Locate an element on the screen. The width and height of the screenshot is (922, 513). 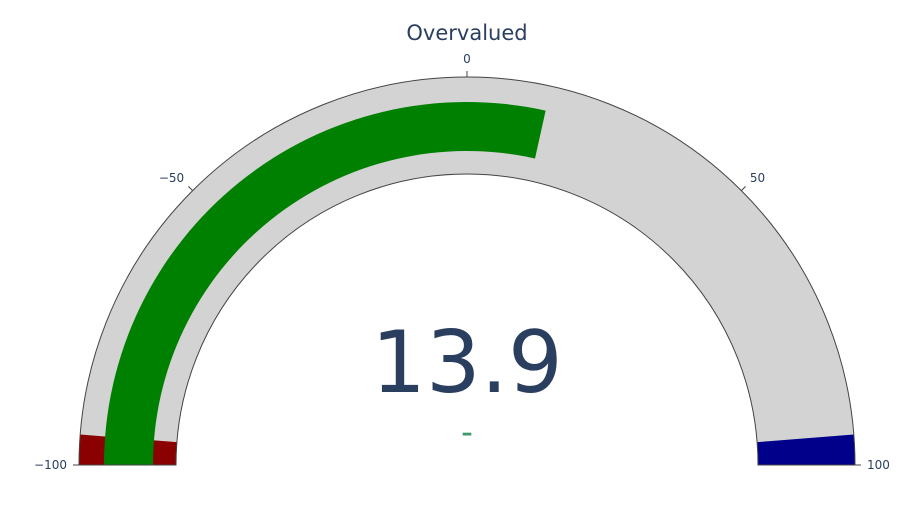
tick-label: −50 is located at coordinates (171, 178).